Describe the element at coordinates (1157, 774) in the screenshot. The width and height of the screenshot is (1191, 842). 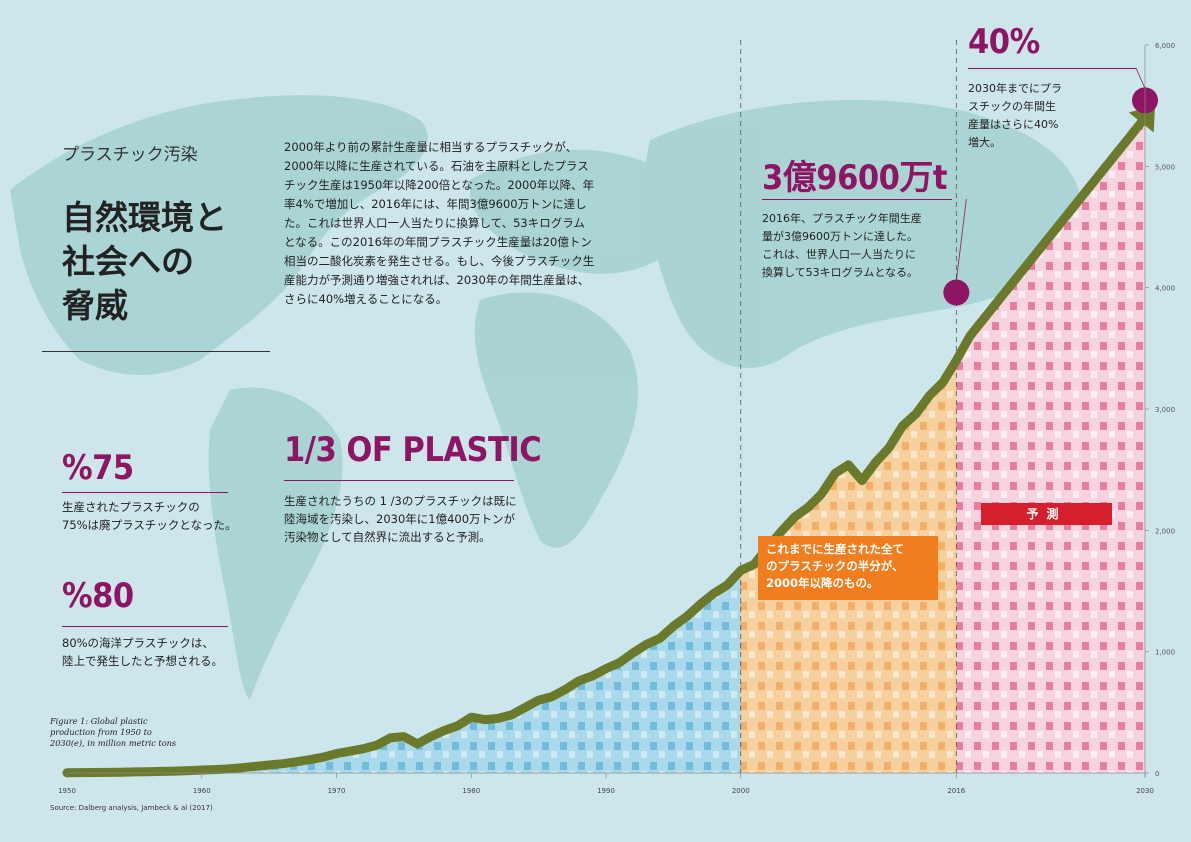
I see `y-tick-label: 0` at that location.